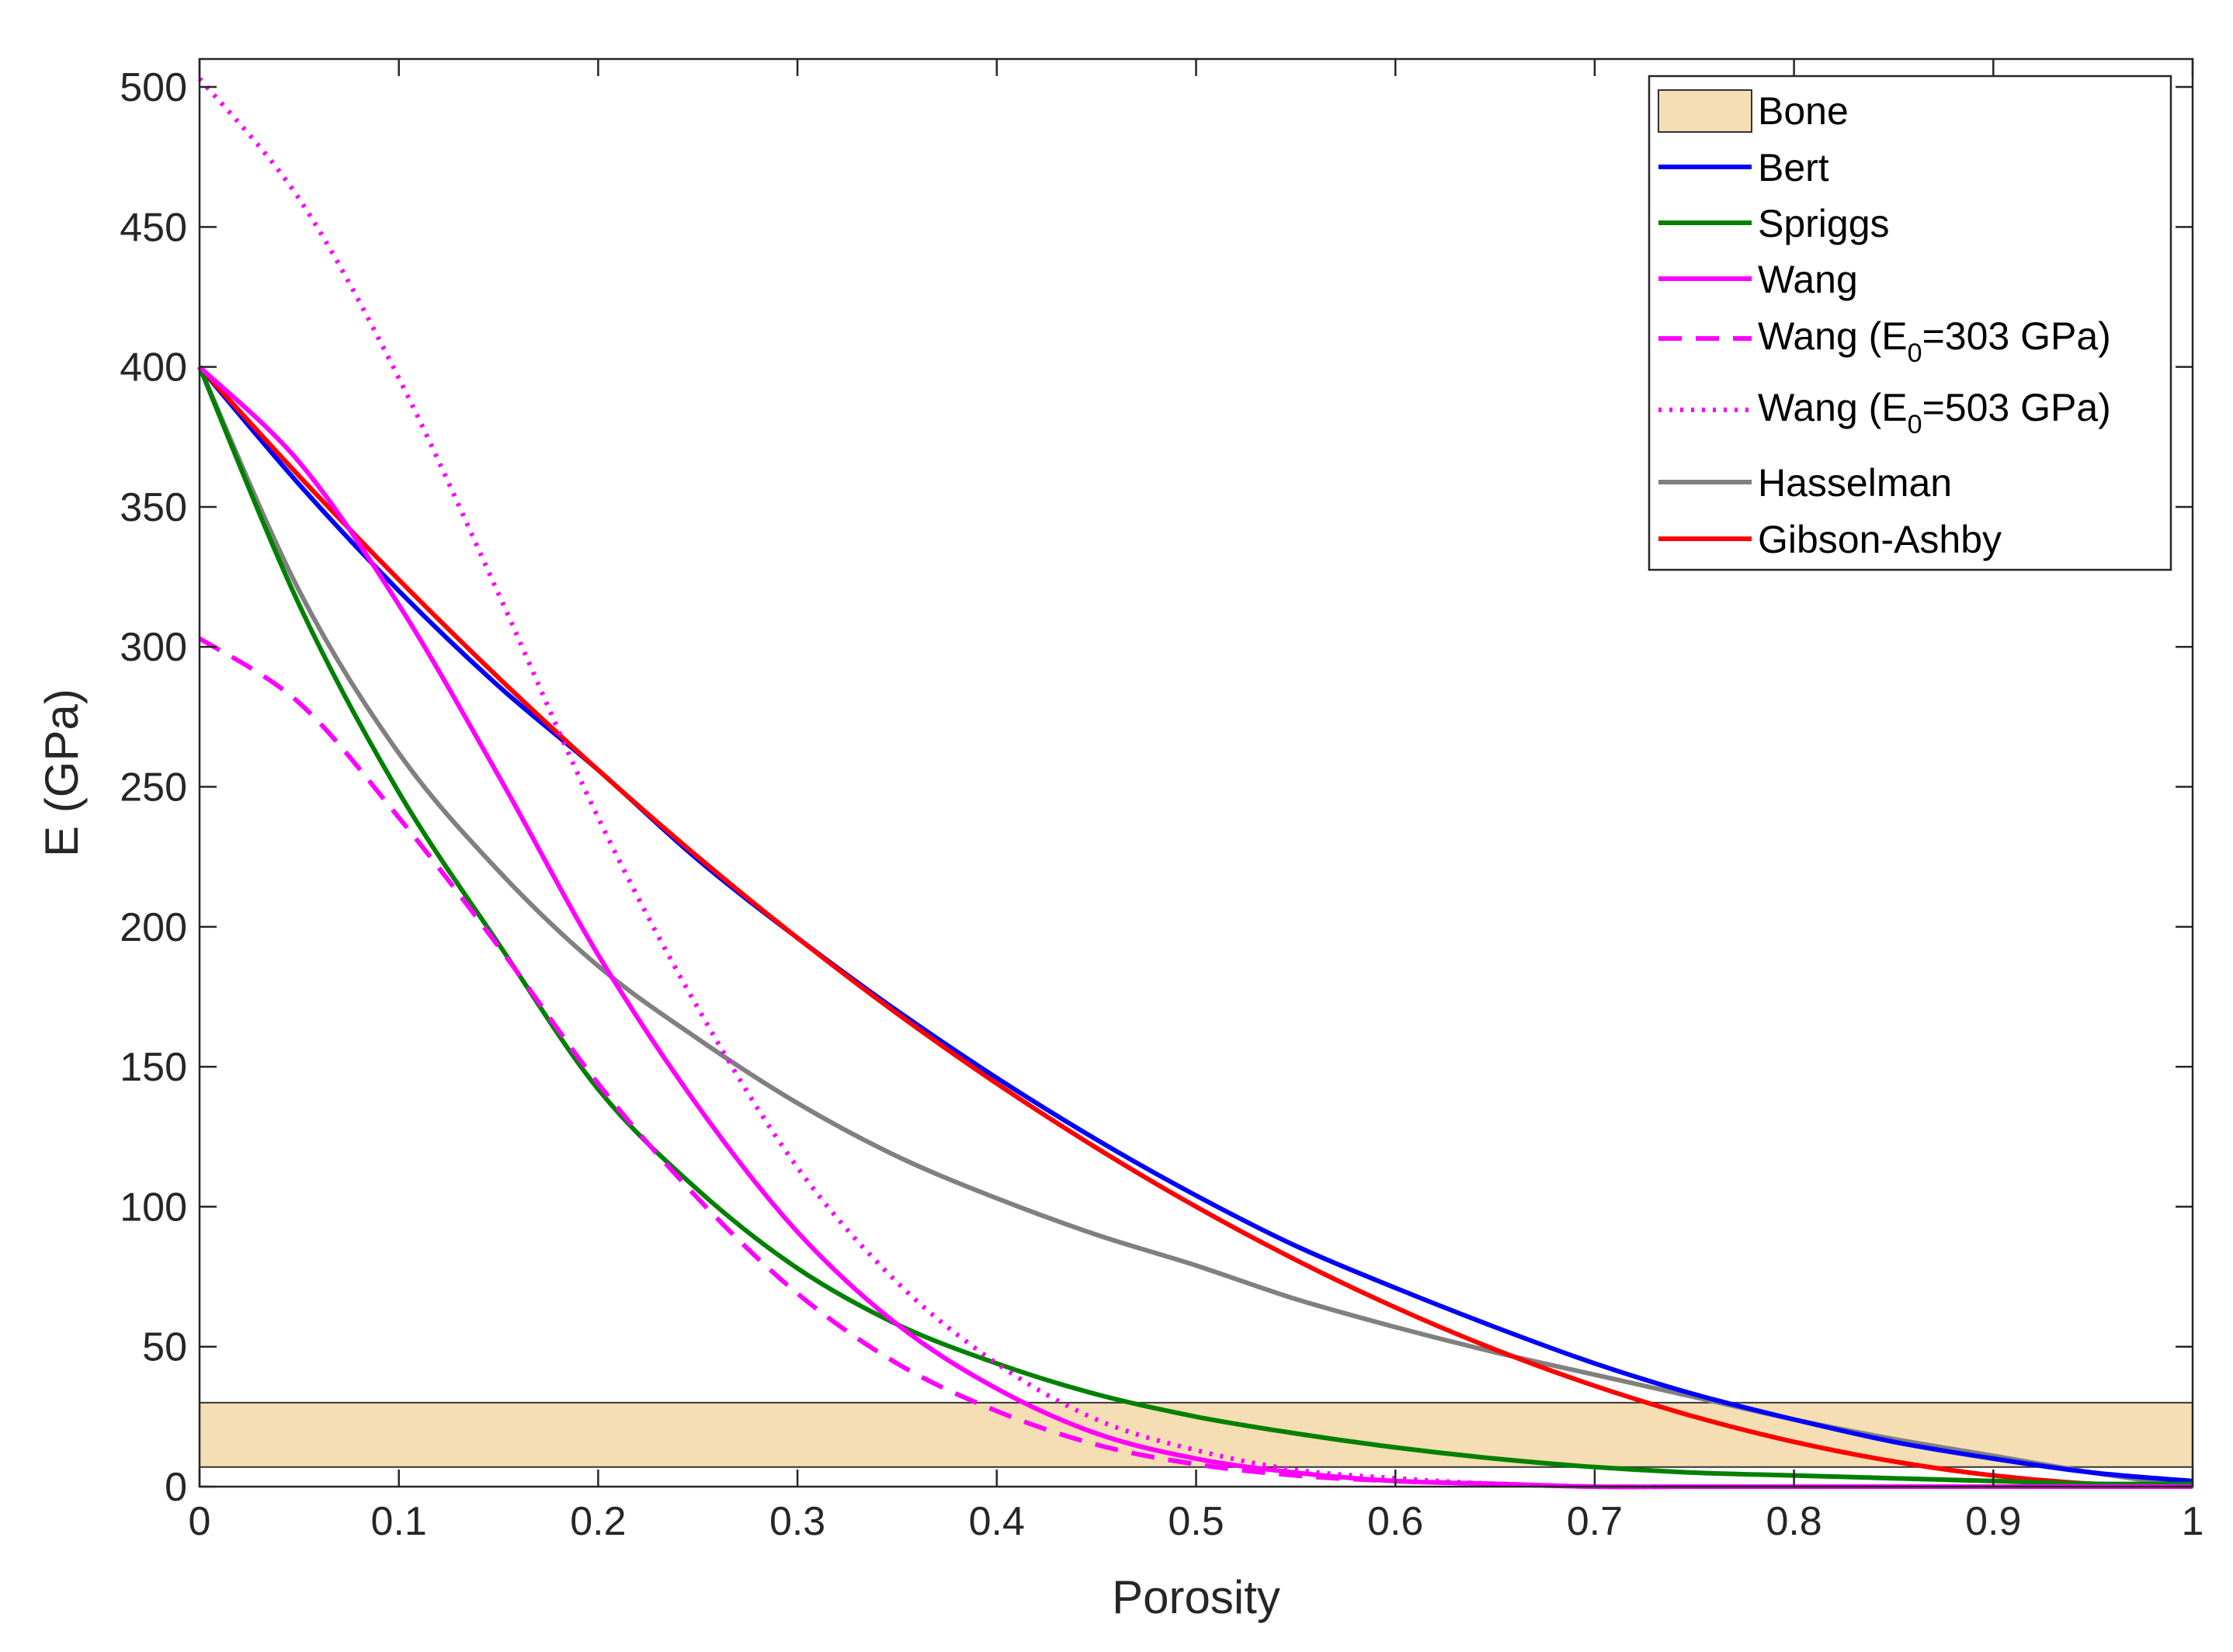 The image size is (2233, 1652). Describe the element at coordinates (153, 647) in the screenshot. I see `y-tick-label: 300` at that location.